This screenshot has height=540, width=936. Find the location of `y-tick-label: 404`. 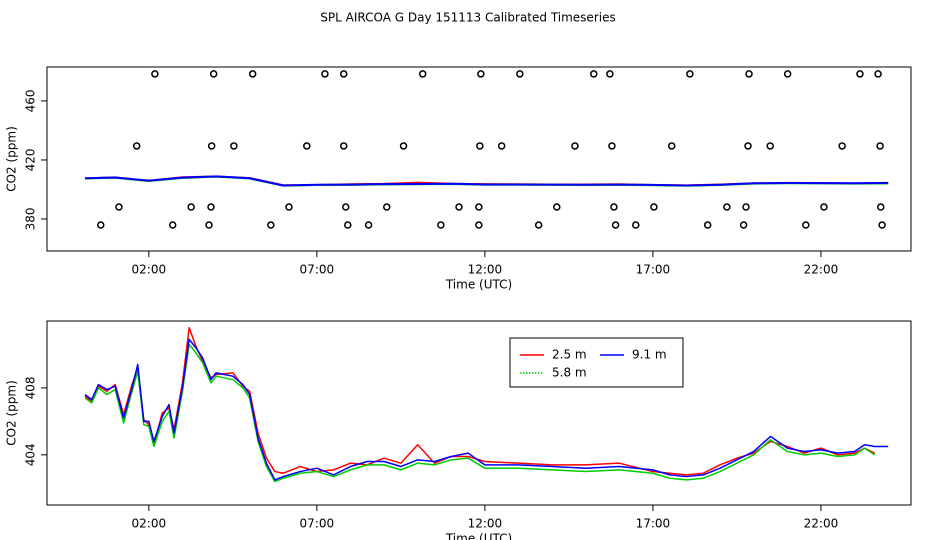

y-tick-label: 404 is located at coordinates (31, 454).